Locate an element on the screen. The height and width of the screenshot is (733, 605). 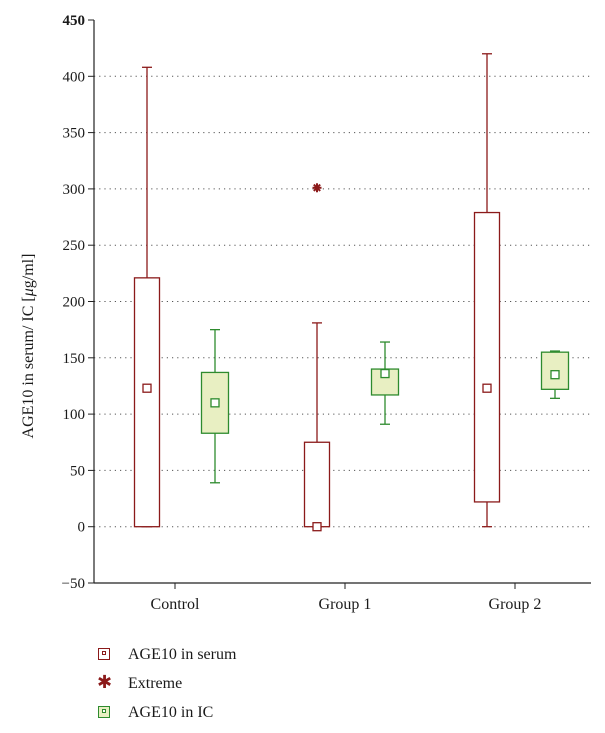
x-tick-label: Control is located at coordinates (175, 604).